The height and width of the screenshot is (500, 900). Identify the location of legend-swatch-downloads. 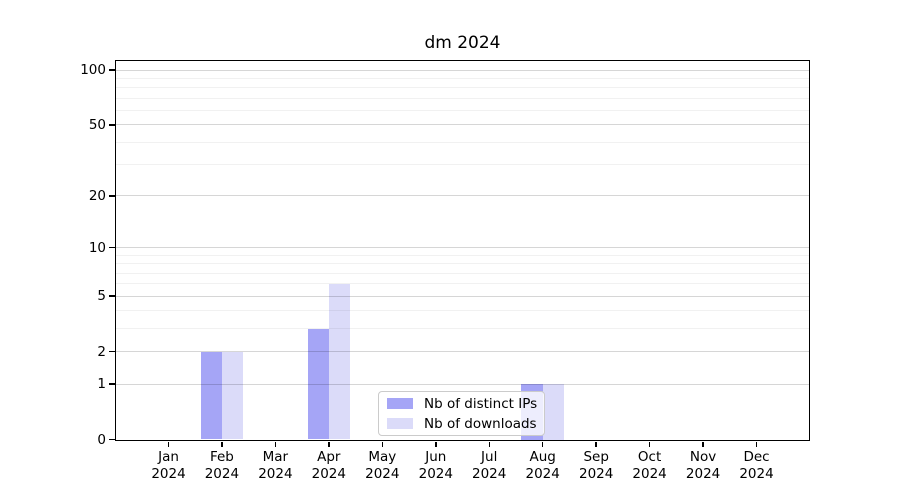
(400, 423).